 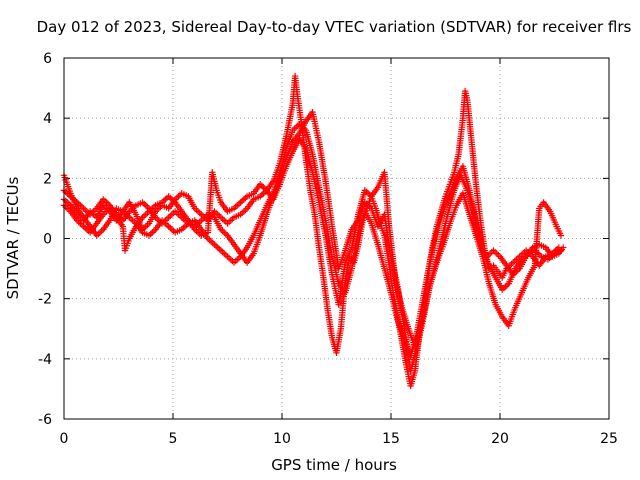 I want to click on y-tick-label: -6, so click(x=45, y=420).